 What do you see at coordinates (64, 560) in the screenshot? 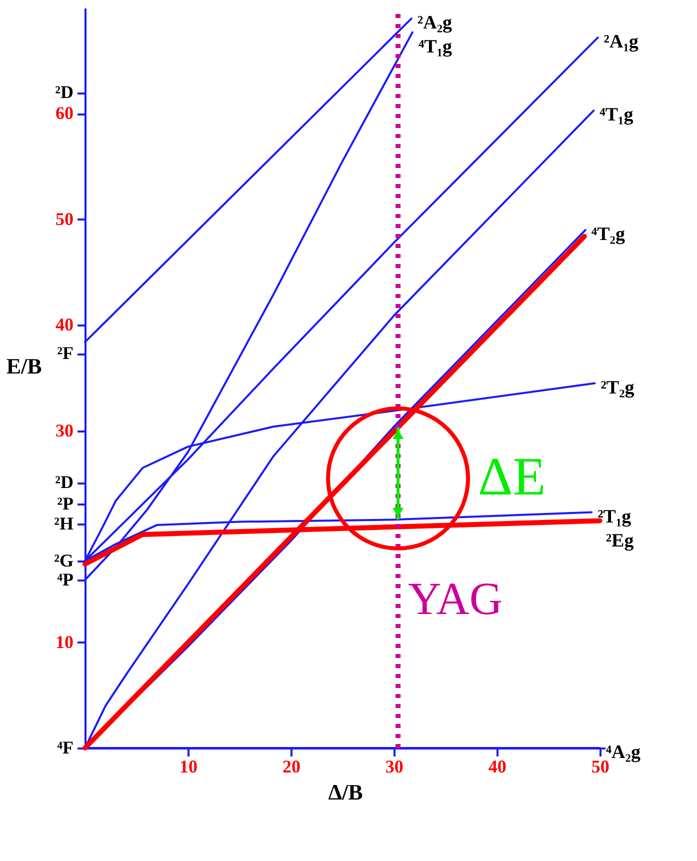
I see `y-tick-label: ²G` at bounding box center [64, 560].